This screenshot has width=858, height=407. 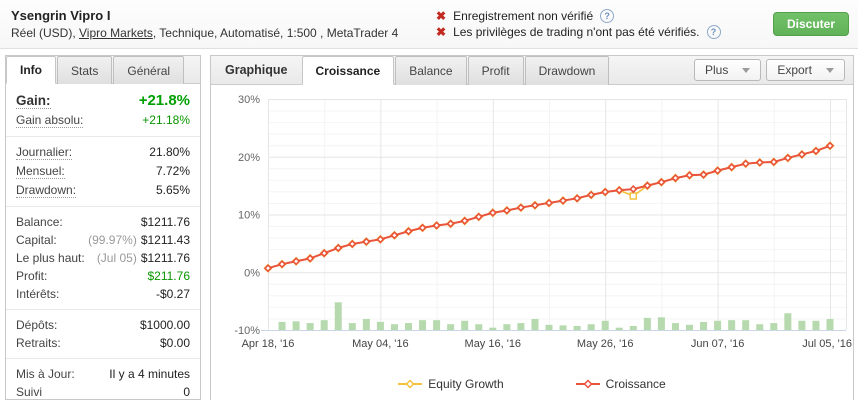 I want to click on stat-value: 0, so click(x=186, y=392).